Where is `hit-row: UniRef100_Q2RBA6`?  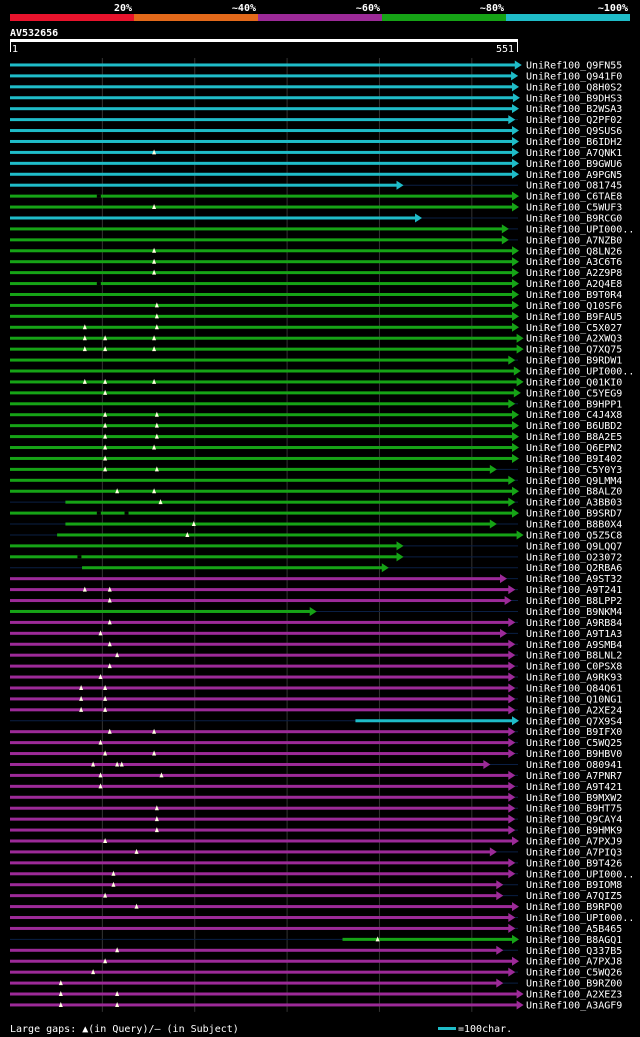 hit-row: UniRef100_Q2RBA6 is located at coordinates (316, 568).